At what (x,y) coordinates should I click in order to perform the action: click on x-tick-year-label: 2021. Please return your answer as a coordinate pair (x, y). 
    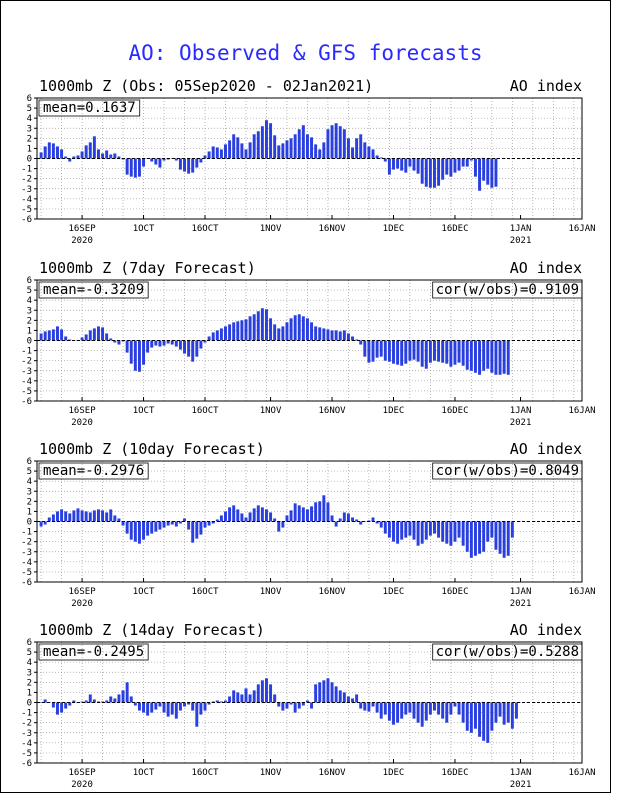
    Looking at the image, I should click on (521, 241).